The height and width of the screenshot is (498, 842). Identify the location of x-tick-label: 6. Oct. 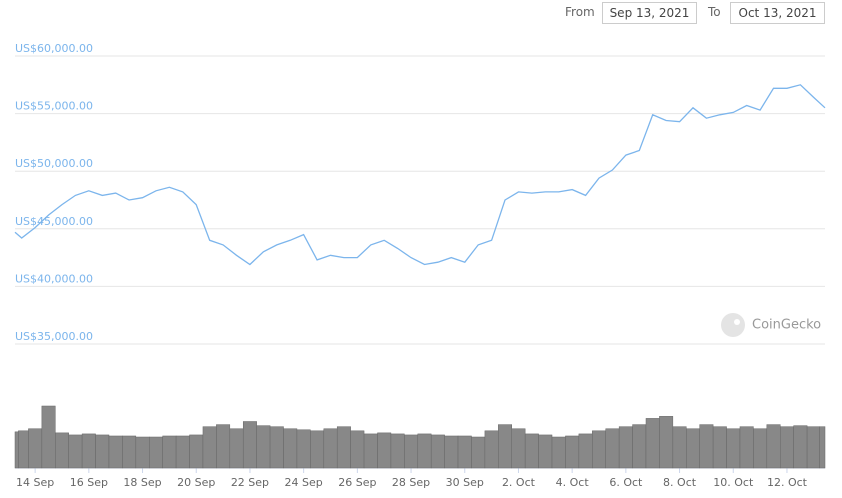
(626, 482).